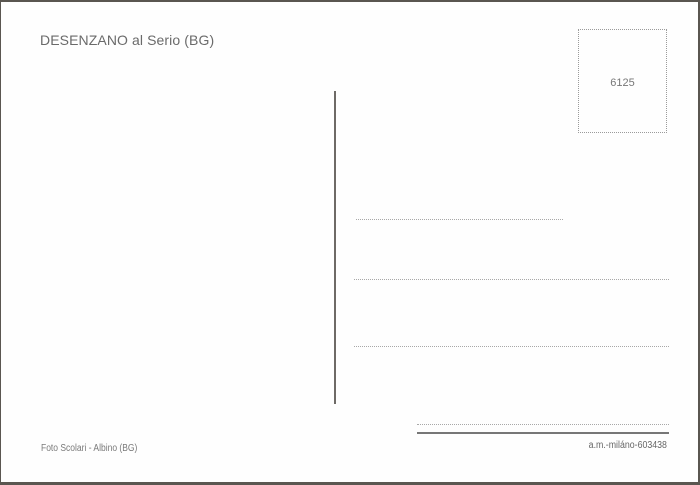  What do you see at coordinates (335, 247) in the screenshot?
I see `center-divider` at bounding box center [335, 247].